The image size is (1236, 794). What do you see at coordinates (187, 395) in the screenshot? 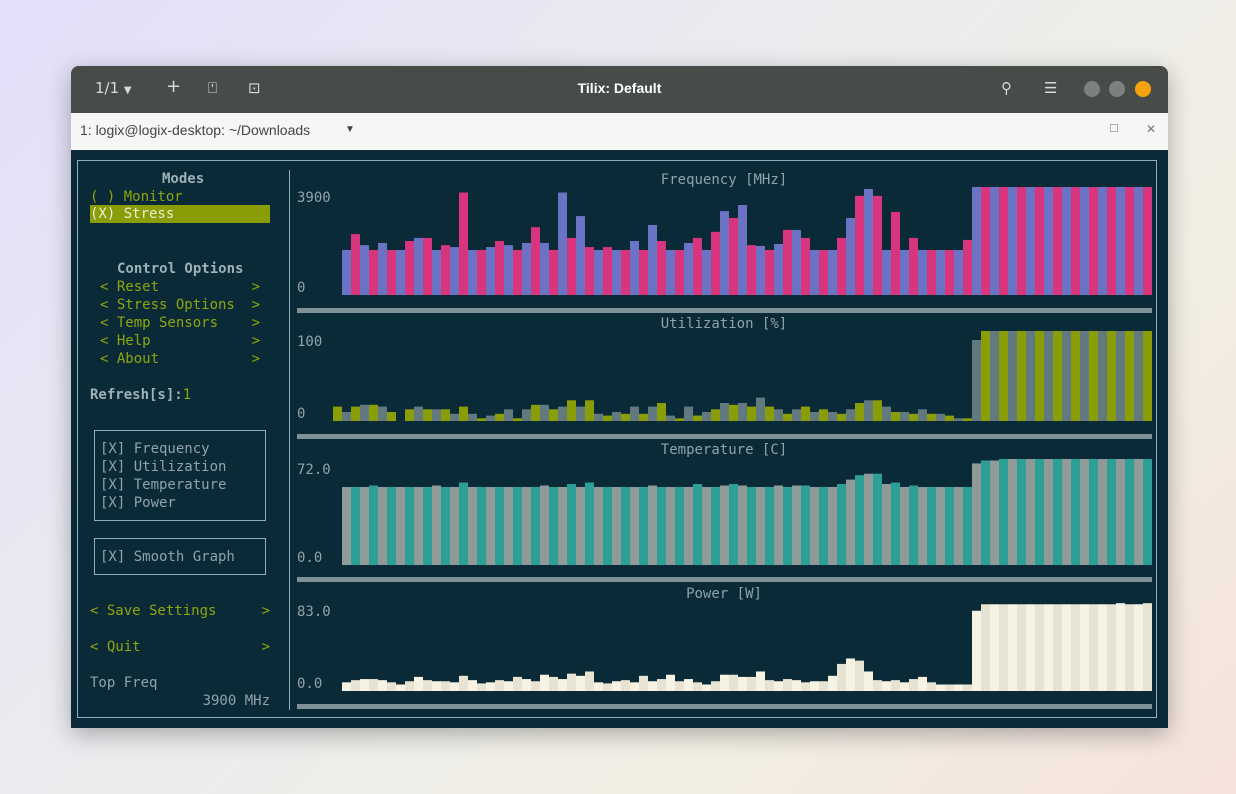
I see `refresh-value: 1` at bounding box center [187, 395].